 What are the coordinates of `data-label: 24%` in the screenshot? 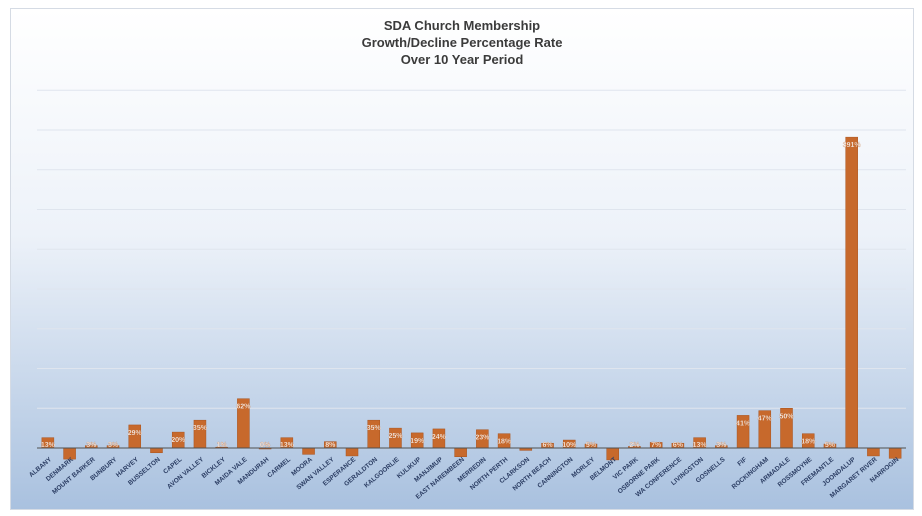 It's located at (439, 437).